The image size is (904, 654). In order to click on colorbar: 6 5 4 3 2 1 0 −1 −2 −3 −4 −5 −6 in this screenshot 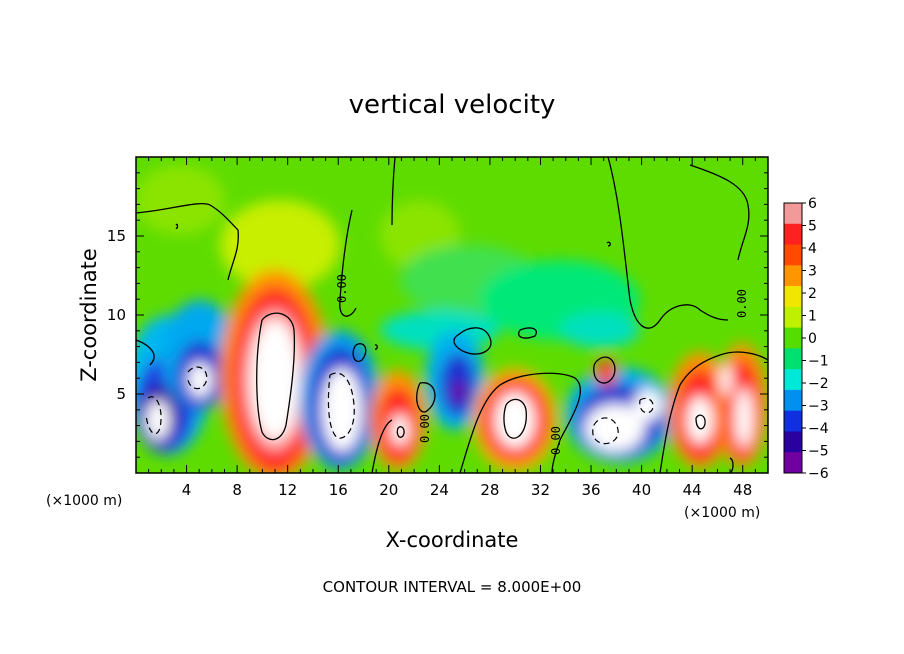, I will do `click(806, 339)`.